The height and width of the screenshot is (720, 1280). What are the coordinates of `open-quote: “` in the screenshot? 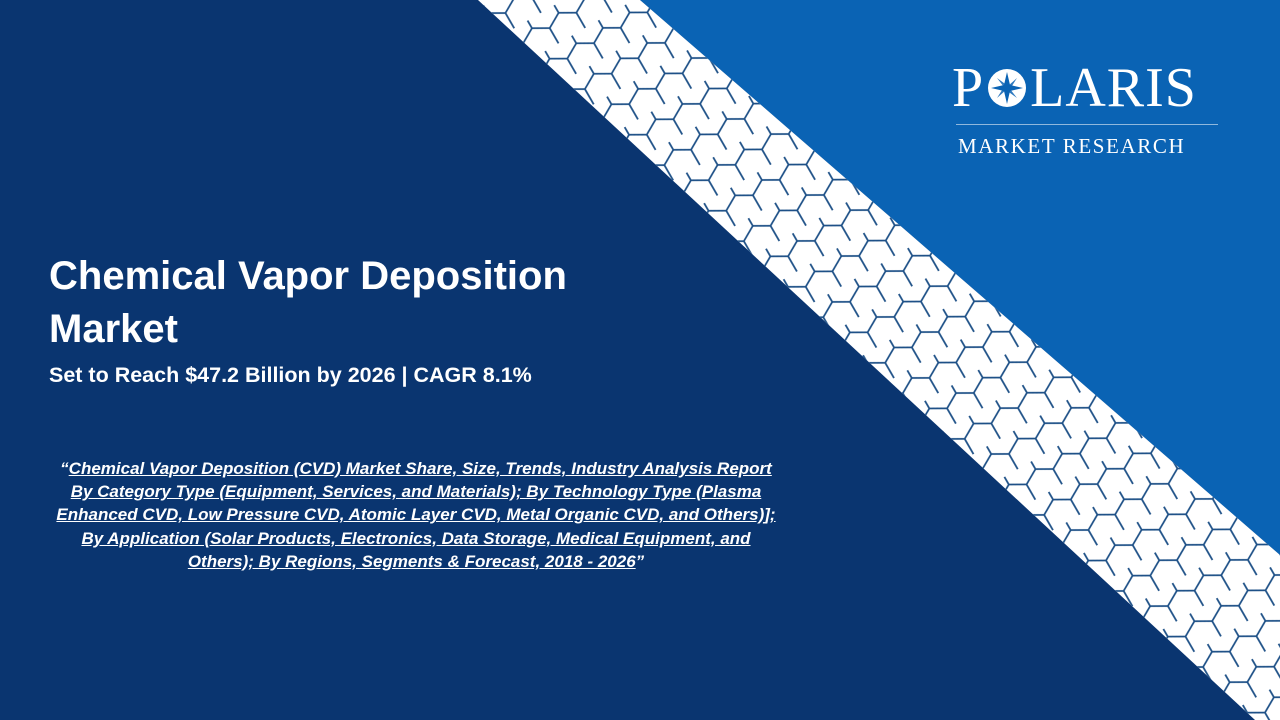 It's located at (64, 468).